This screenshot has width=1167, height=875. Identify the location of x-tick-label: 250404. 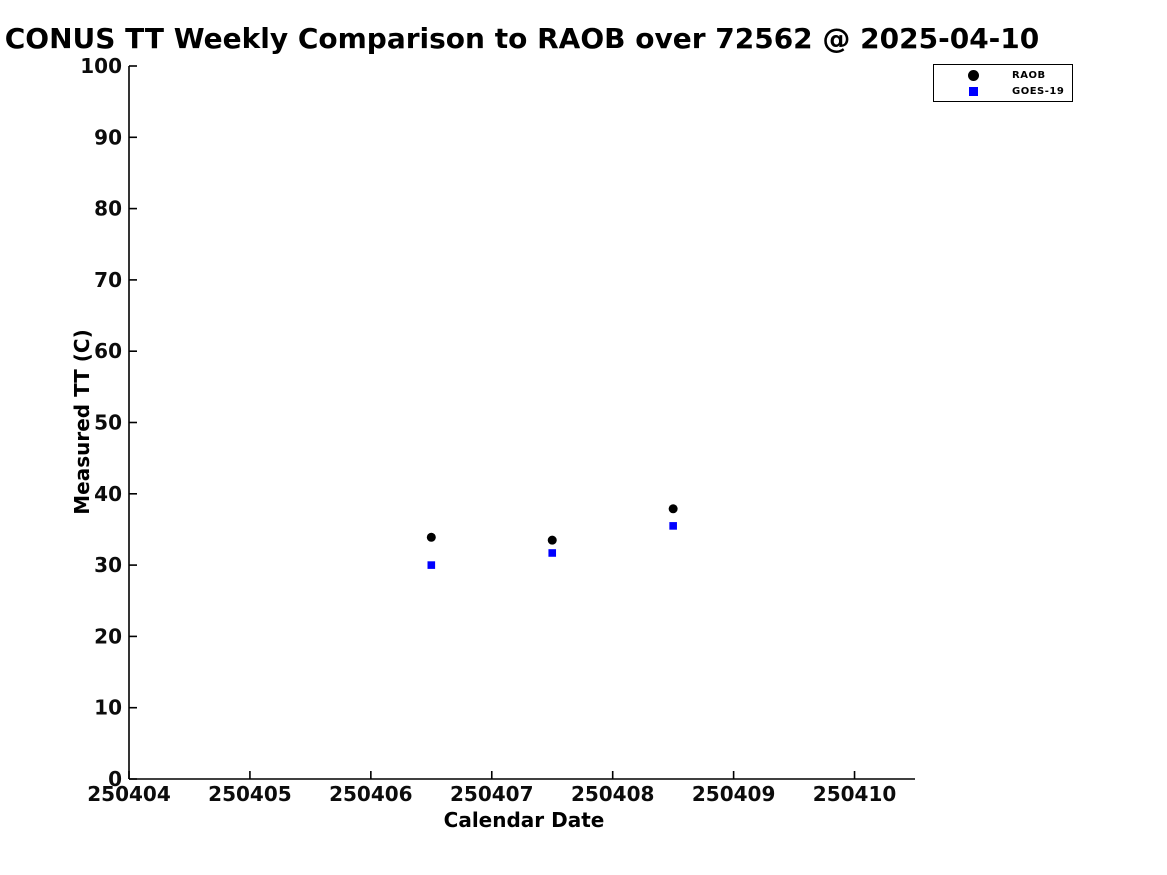
(129, 794).